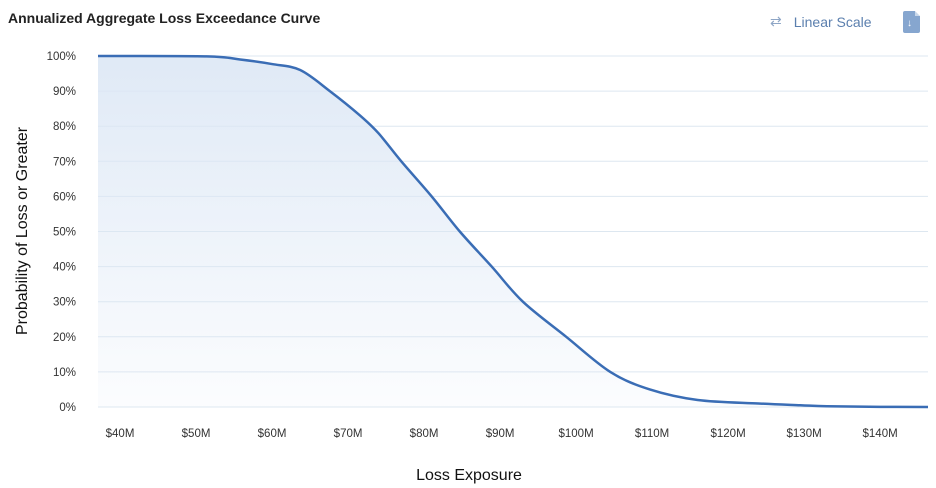 Image resolution: width=936 pixels, height=488 pixels. Describe the element at coordinates (64, 197) in the screenshot. I see `y-tick-label: 60%` at that location.